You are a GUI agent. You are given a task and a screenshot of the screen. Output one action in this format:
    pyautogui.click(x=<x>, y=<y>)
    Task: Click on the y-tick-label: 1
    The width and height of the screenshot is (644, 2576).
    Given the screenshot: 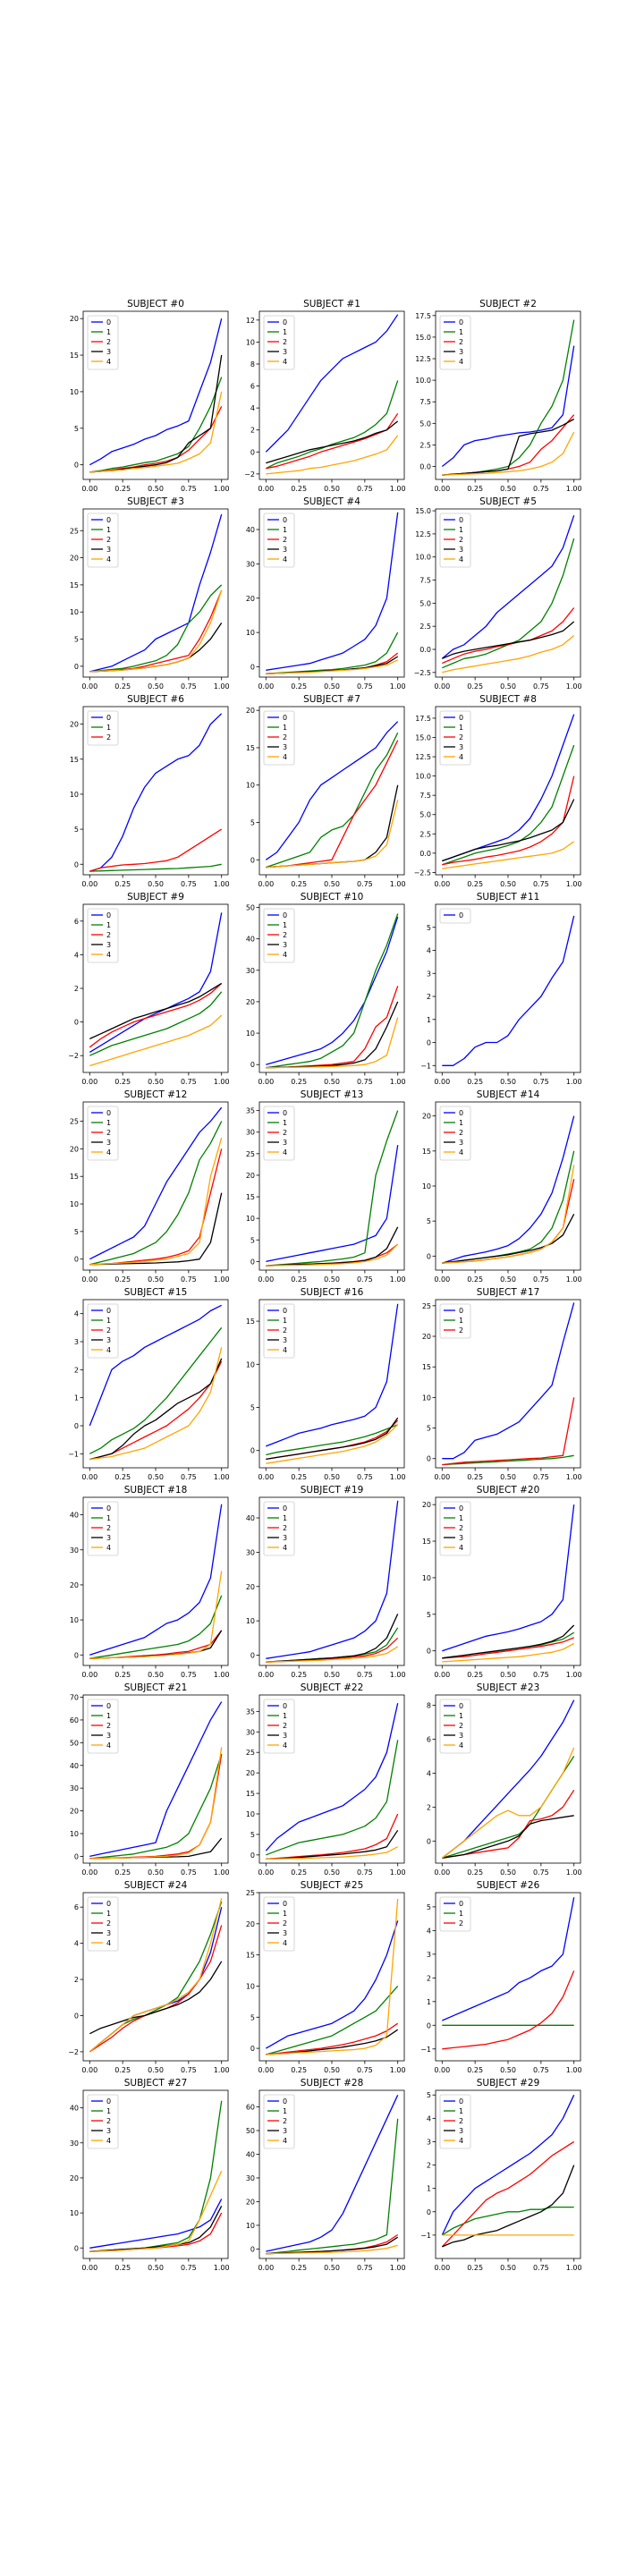 What is the action you would take?
    pyautogui.click(x=429, y=2189)
    